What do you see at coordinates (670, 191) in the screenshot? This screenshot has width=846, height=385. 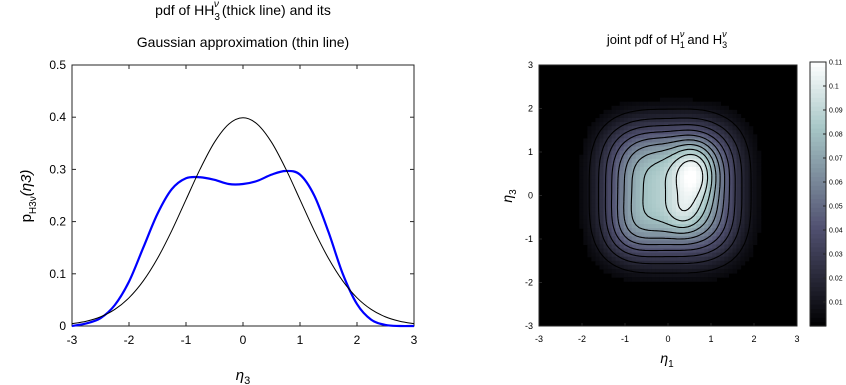 I see `contours` at bounding box center [670, 191].